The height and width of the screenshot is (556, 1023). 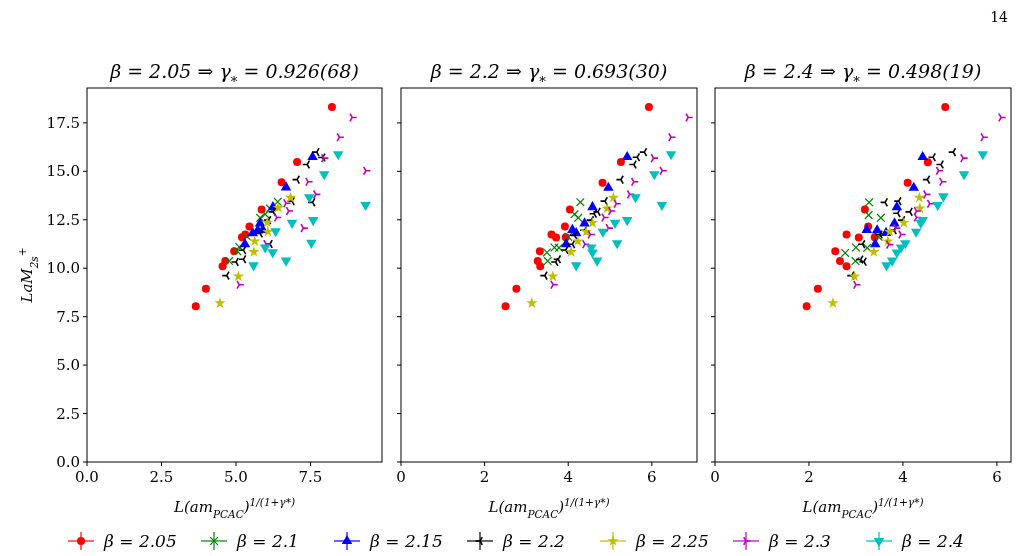 What do you see at coordinates (533, 541) in the screenshot?
I see `legend-label: β = 2.2` at bounding box center [533, 541].